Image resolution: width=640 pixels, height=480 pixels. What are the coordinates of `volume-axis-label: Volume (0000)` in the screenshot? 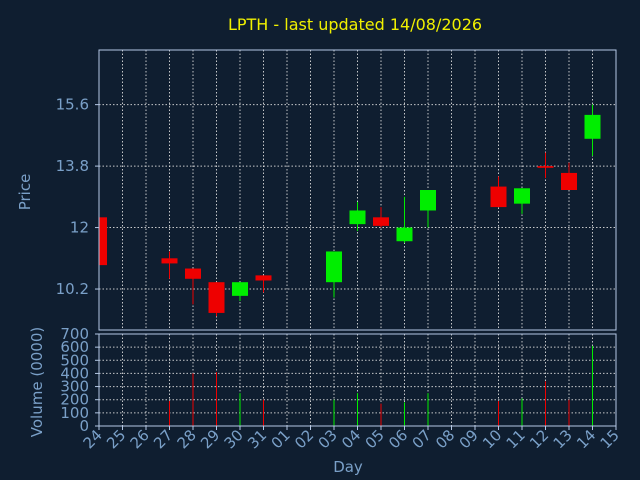 It's located at (37, 382).